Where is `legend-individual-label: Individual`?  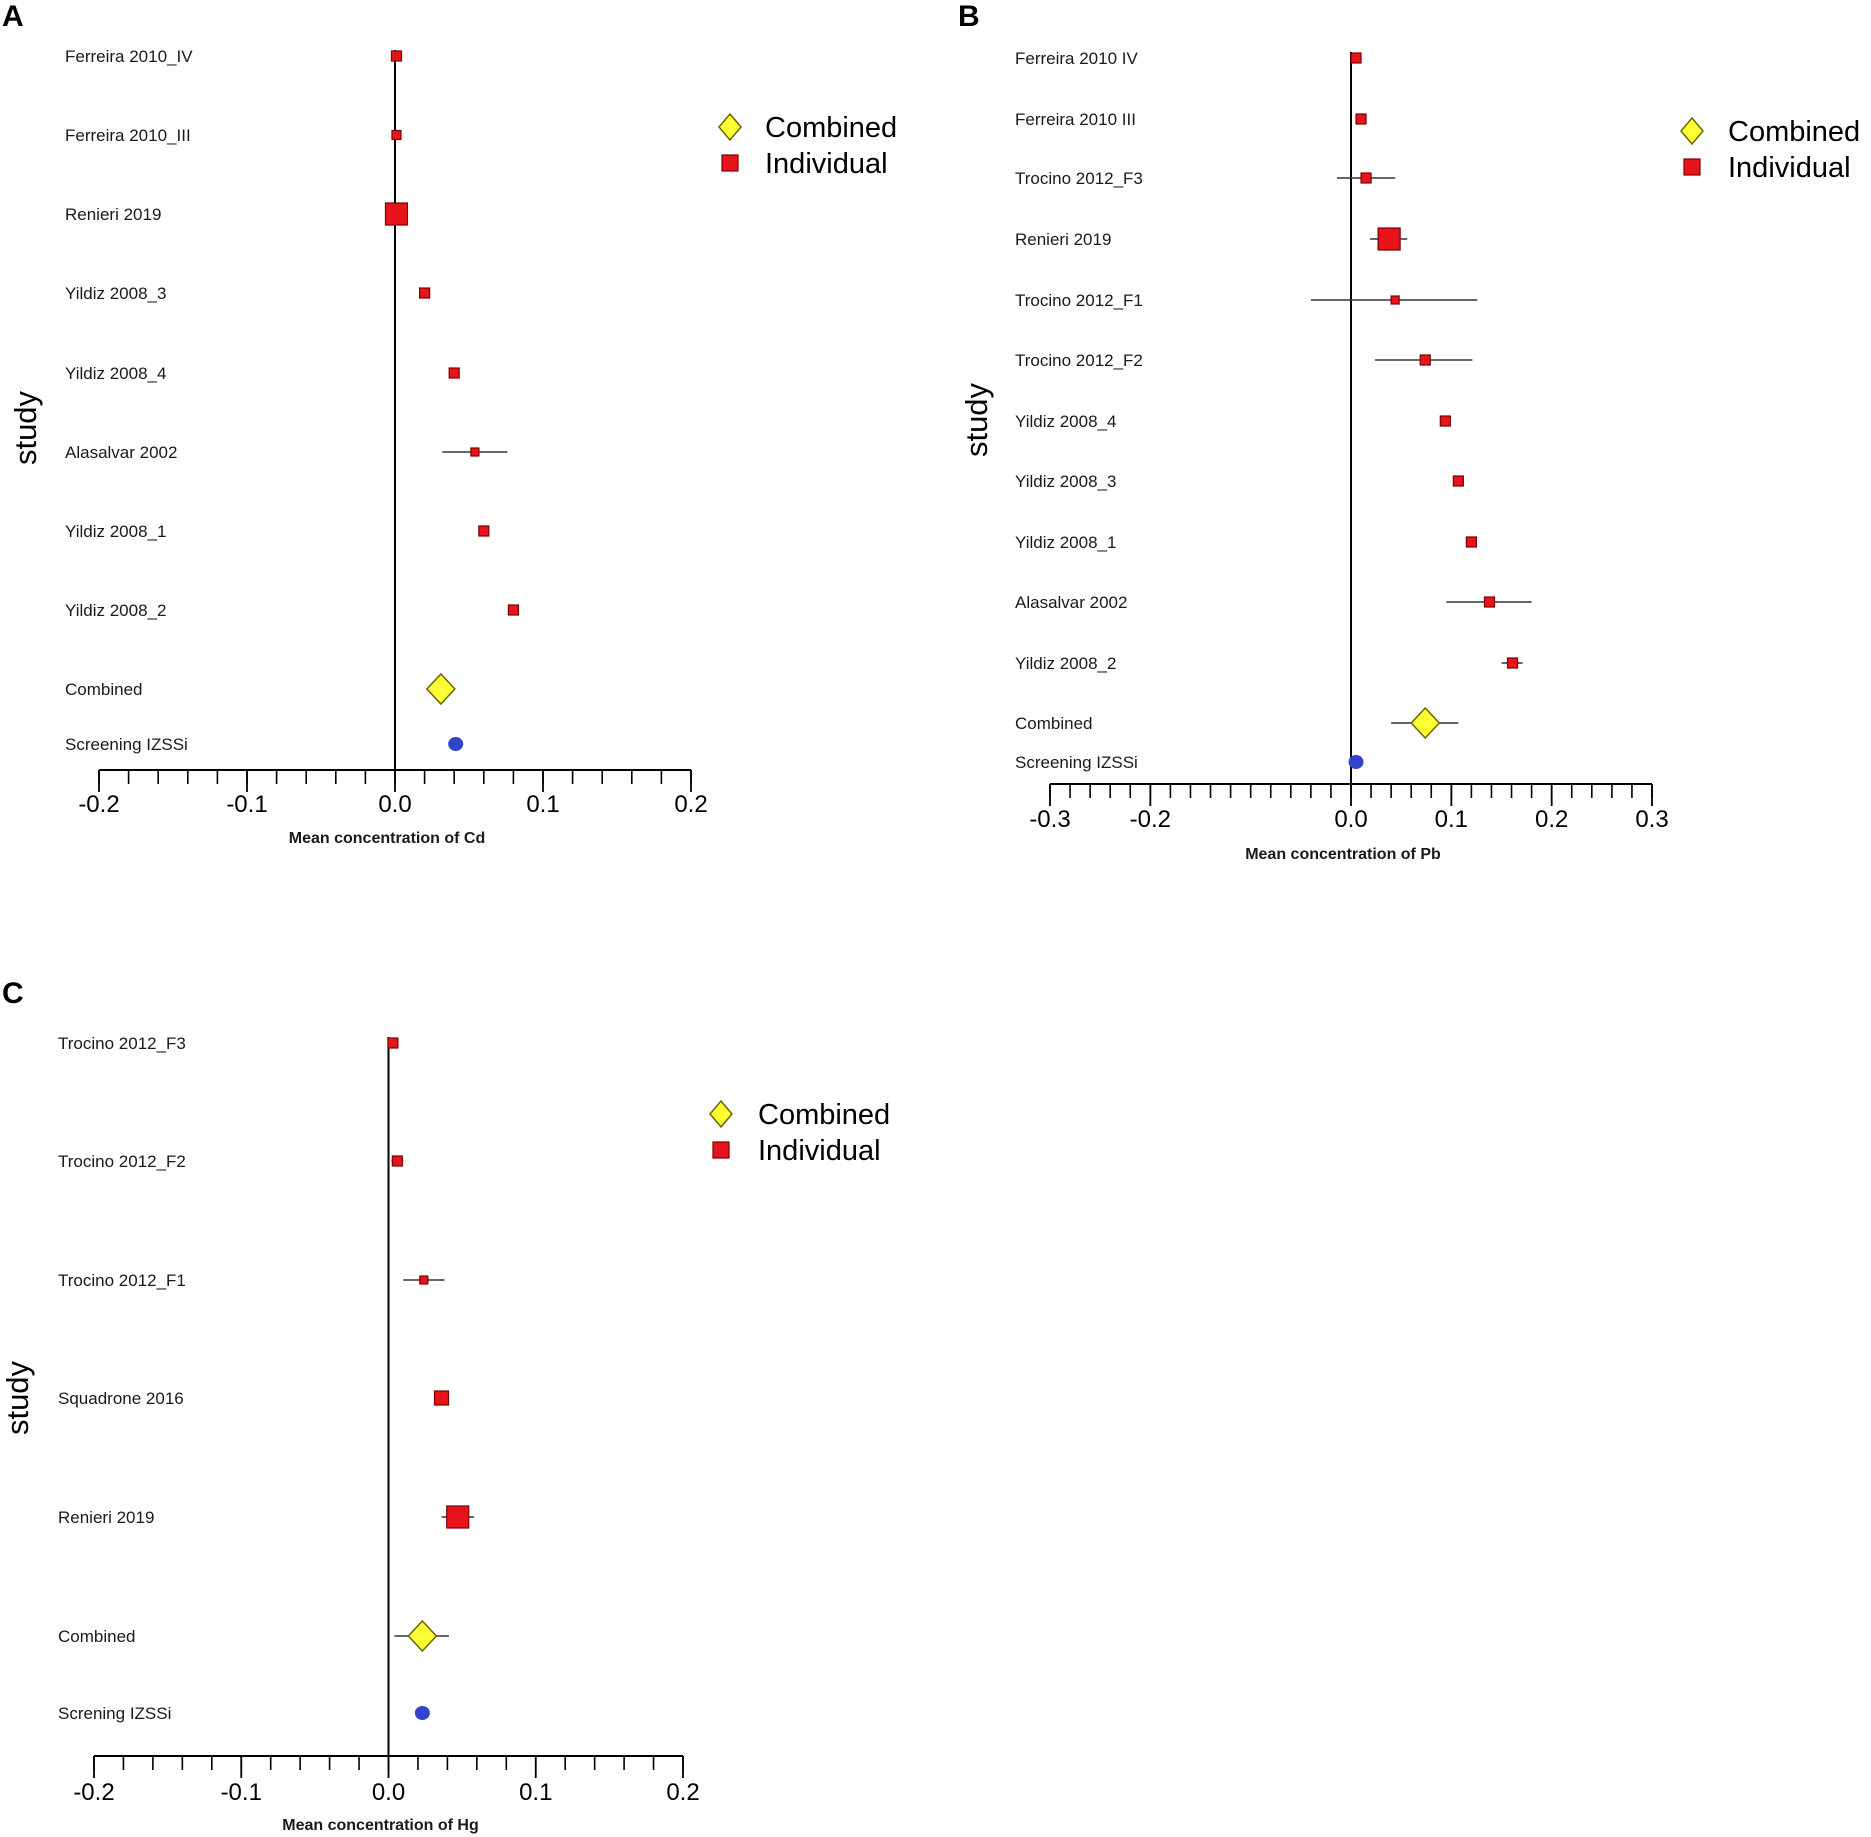 legend-individual-label: Individual is located at coordinates (826, 164).